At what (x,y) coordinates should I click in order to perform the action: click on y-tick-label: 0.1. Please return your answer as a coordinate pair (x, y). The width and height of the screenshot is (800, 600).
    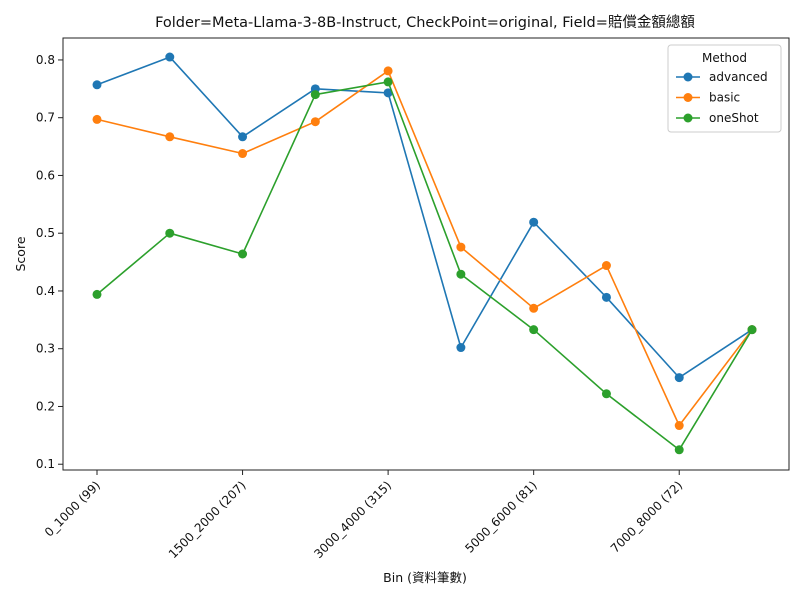
    Looking at the image, I should click on (45, 464).